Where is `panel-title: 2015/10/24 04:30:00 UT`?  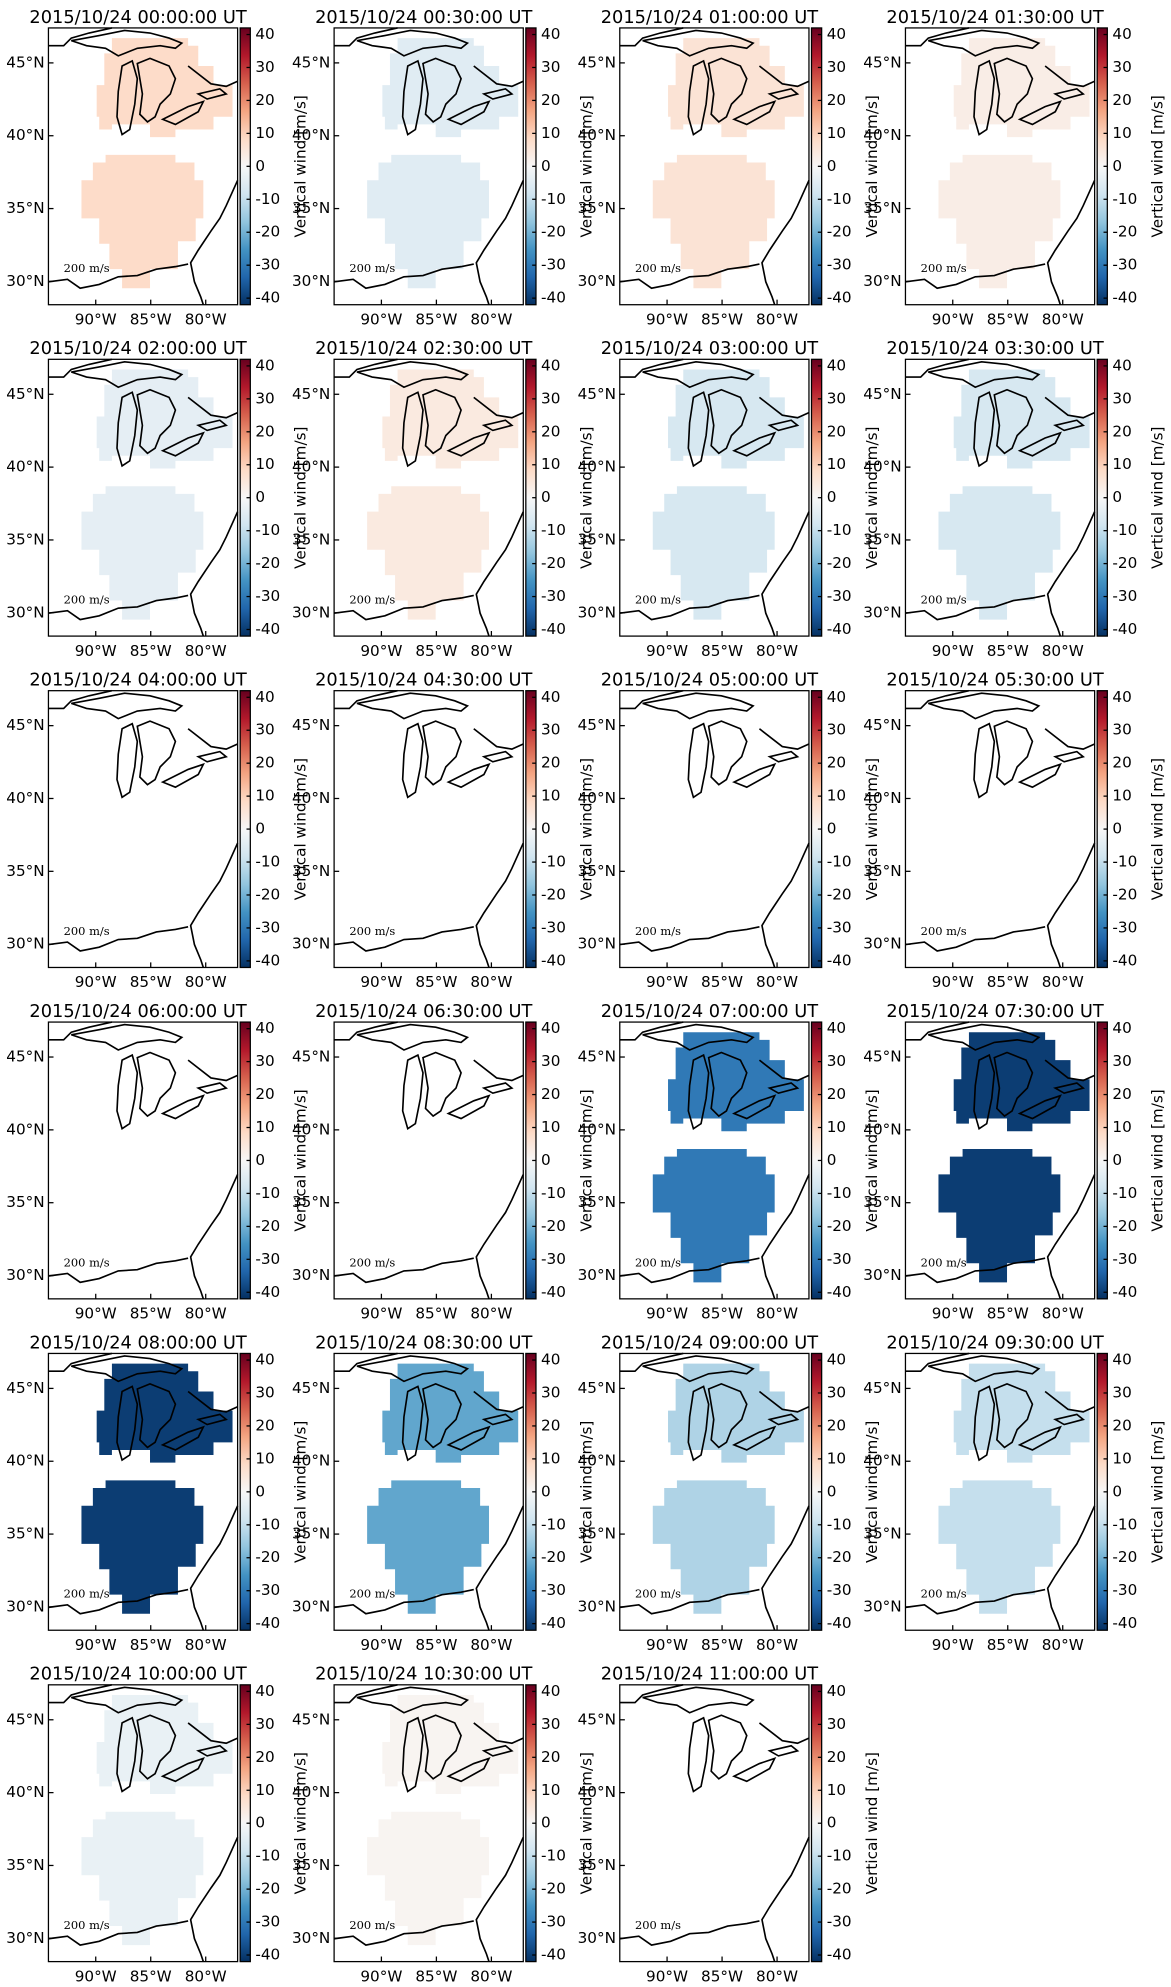
panel-title: 2015/10/24 04:30:00 UT is located at coordinates (423, 681).